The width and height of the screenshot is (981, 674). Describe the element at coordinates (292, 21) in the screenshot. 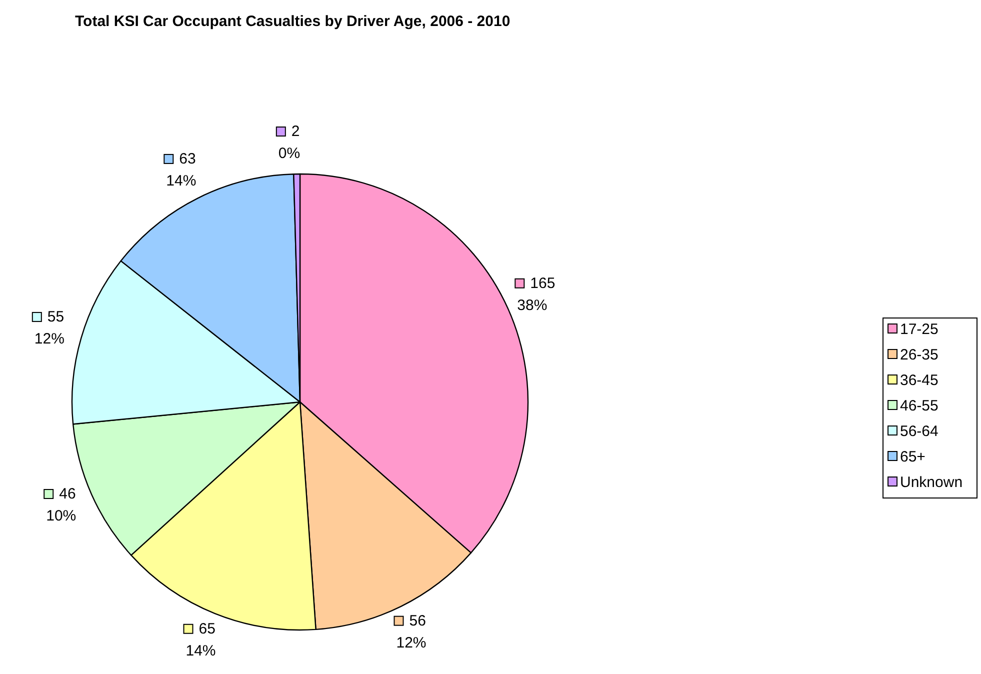

I see `chart-title: Total KSI Car Occupant Casualties by Driver Age, 2006 - 2010` at that location.